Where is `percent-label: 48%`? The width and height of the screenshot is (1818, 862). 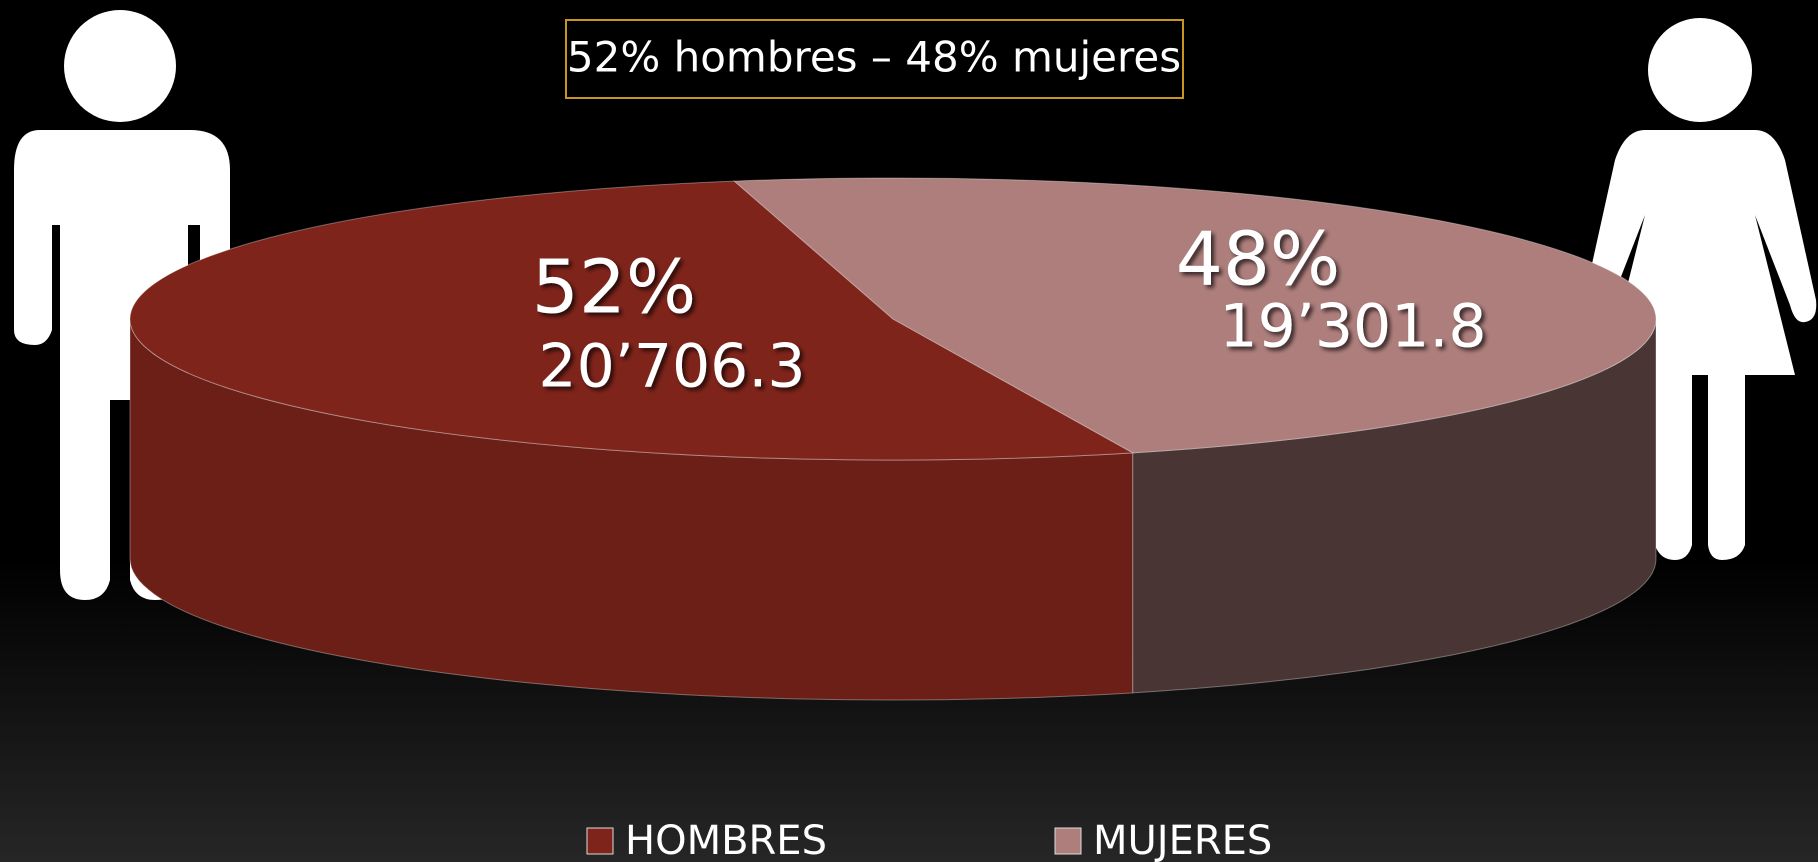 percent-label: 48% is located at coordinates (1258, 260).